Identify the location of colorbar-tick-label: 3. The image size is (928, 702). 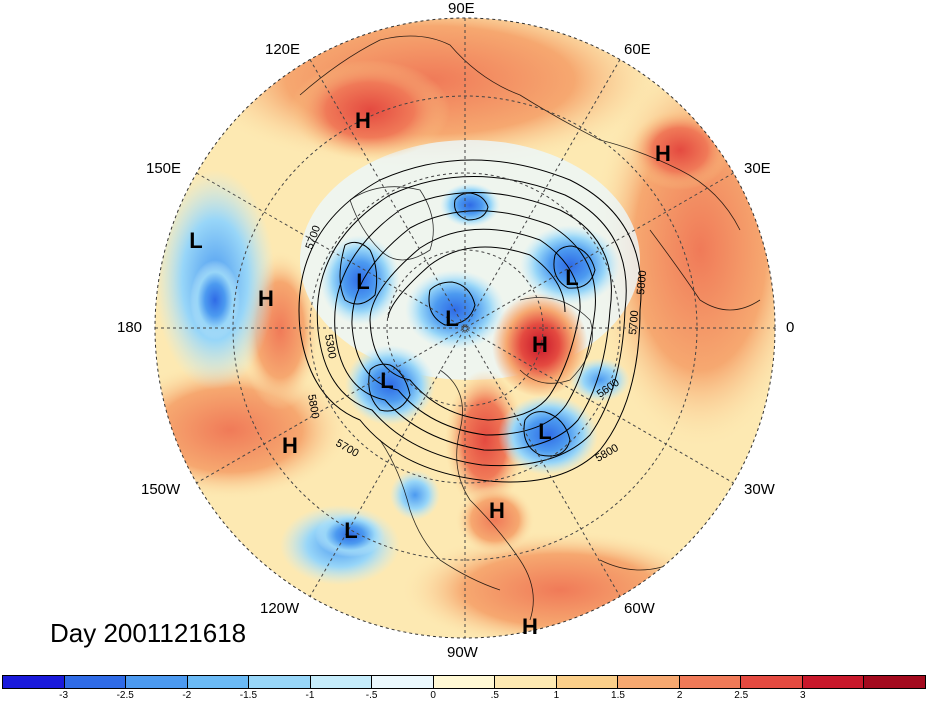
(803, 695).